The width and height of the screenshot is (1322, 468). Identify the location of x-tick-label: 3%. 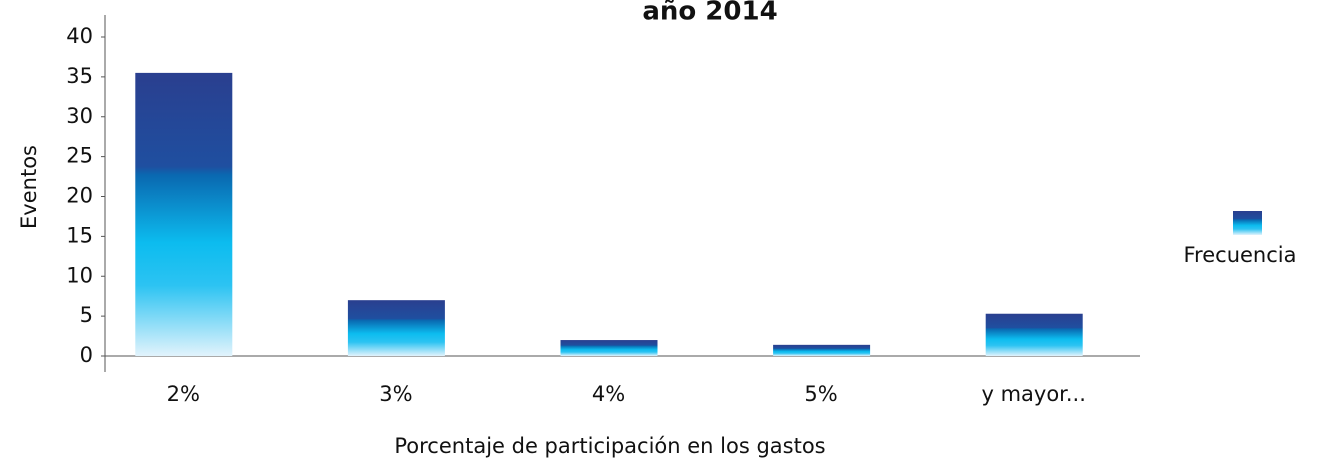
(395, 394).